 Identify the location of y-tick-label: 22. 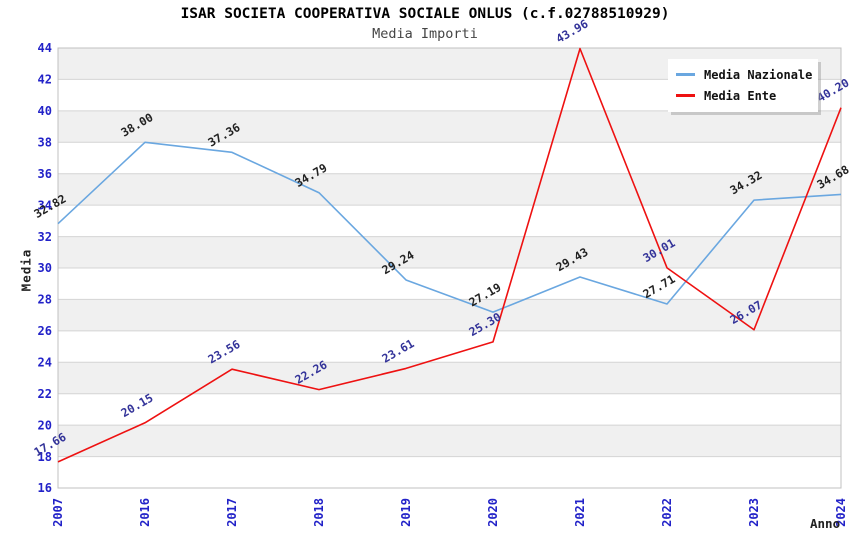
(45, 394).